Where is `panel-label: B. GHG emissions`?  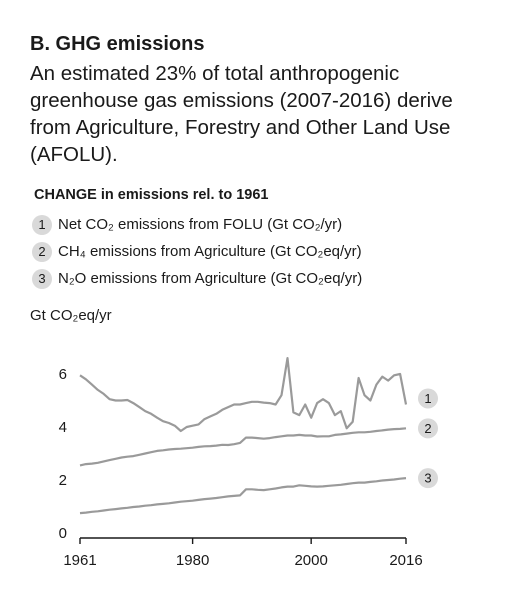
panel-label: B. GHG emissions is located at coordinates (117, 44).